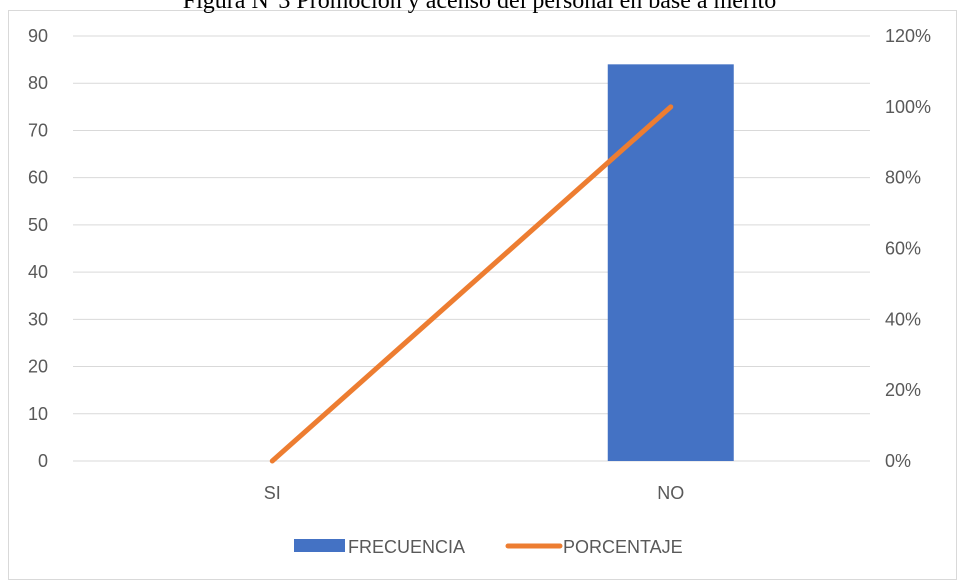 The image size is (959, 582). I want to click on bar-series, so click(670, 262).